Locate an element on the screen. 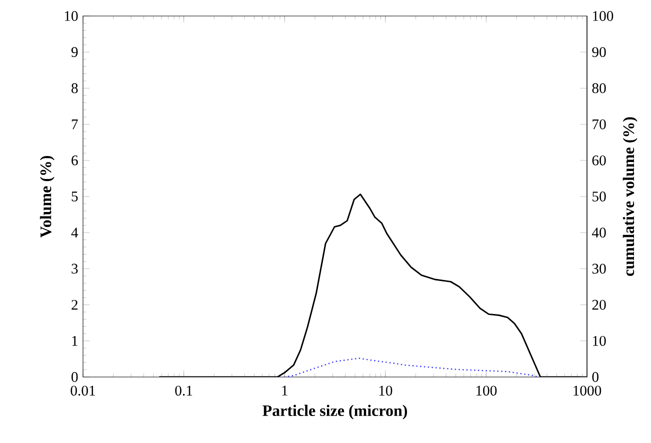 The height and width of the screenshot is (443, 651). x-tick-label: 1 is located at coordinates (285, 391).